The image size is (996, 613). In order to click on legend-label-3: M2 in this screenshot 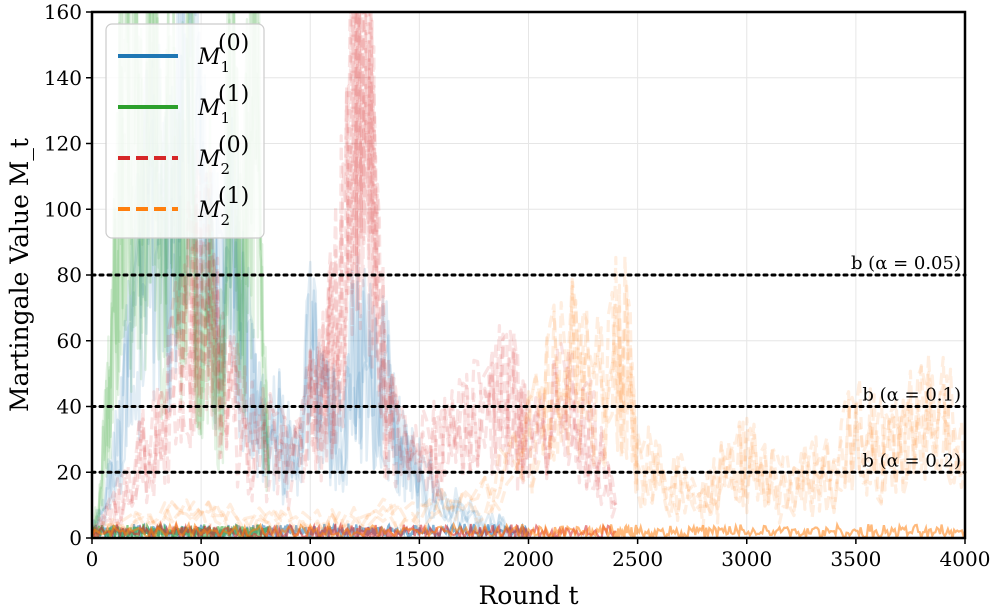, I will do `click(213, 213)`.